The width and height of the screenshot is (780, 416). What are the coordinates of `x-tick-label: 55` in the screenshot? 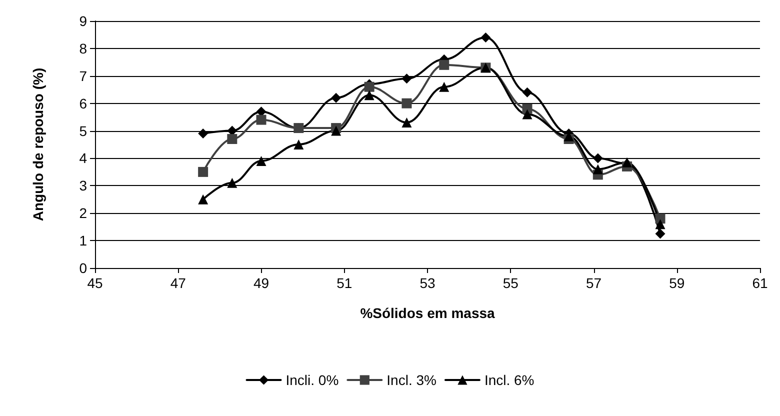 It's located at (510, 283).